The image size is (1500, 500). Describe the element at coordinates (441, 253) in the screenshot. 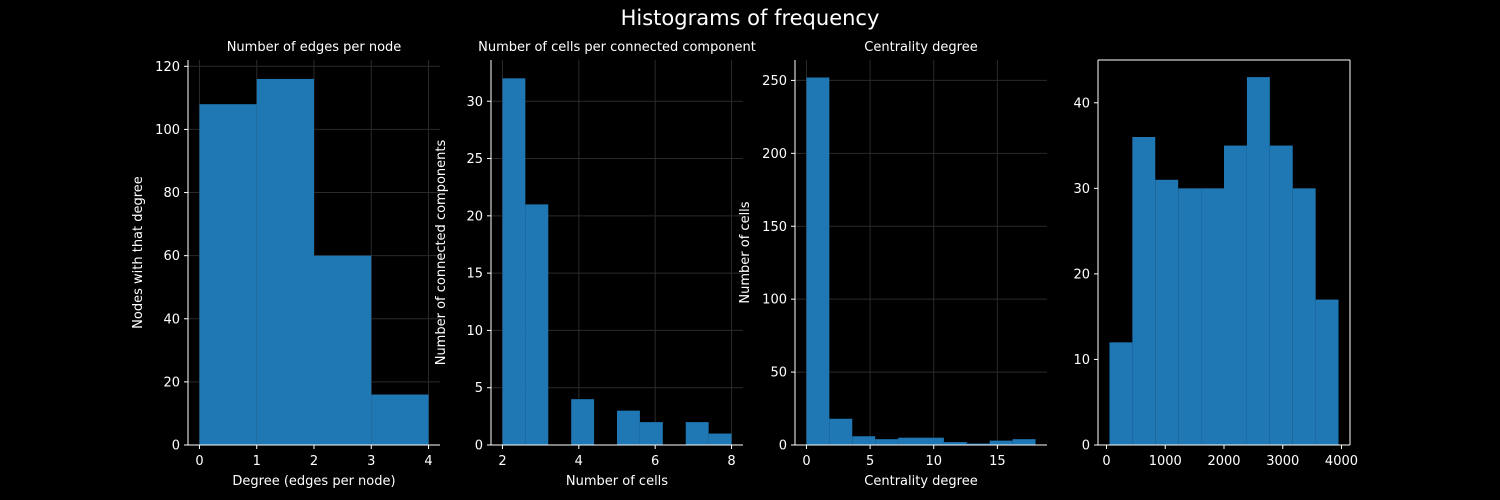

I see `y-axis-label: Number of connected components` at that location.